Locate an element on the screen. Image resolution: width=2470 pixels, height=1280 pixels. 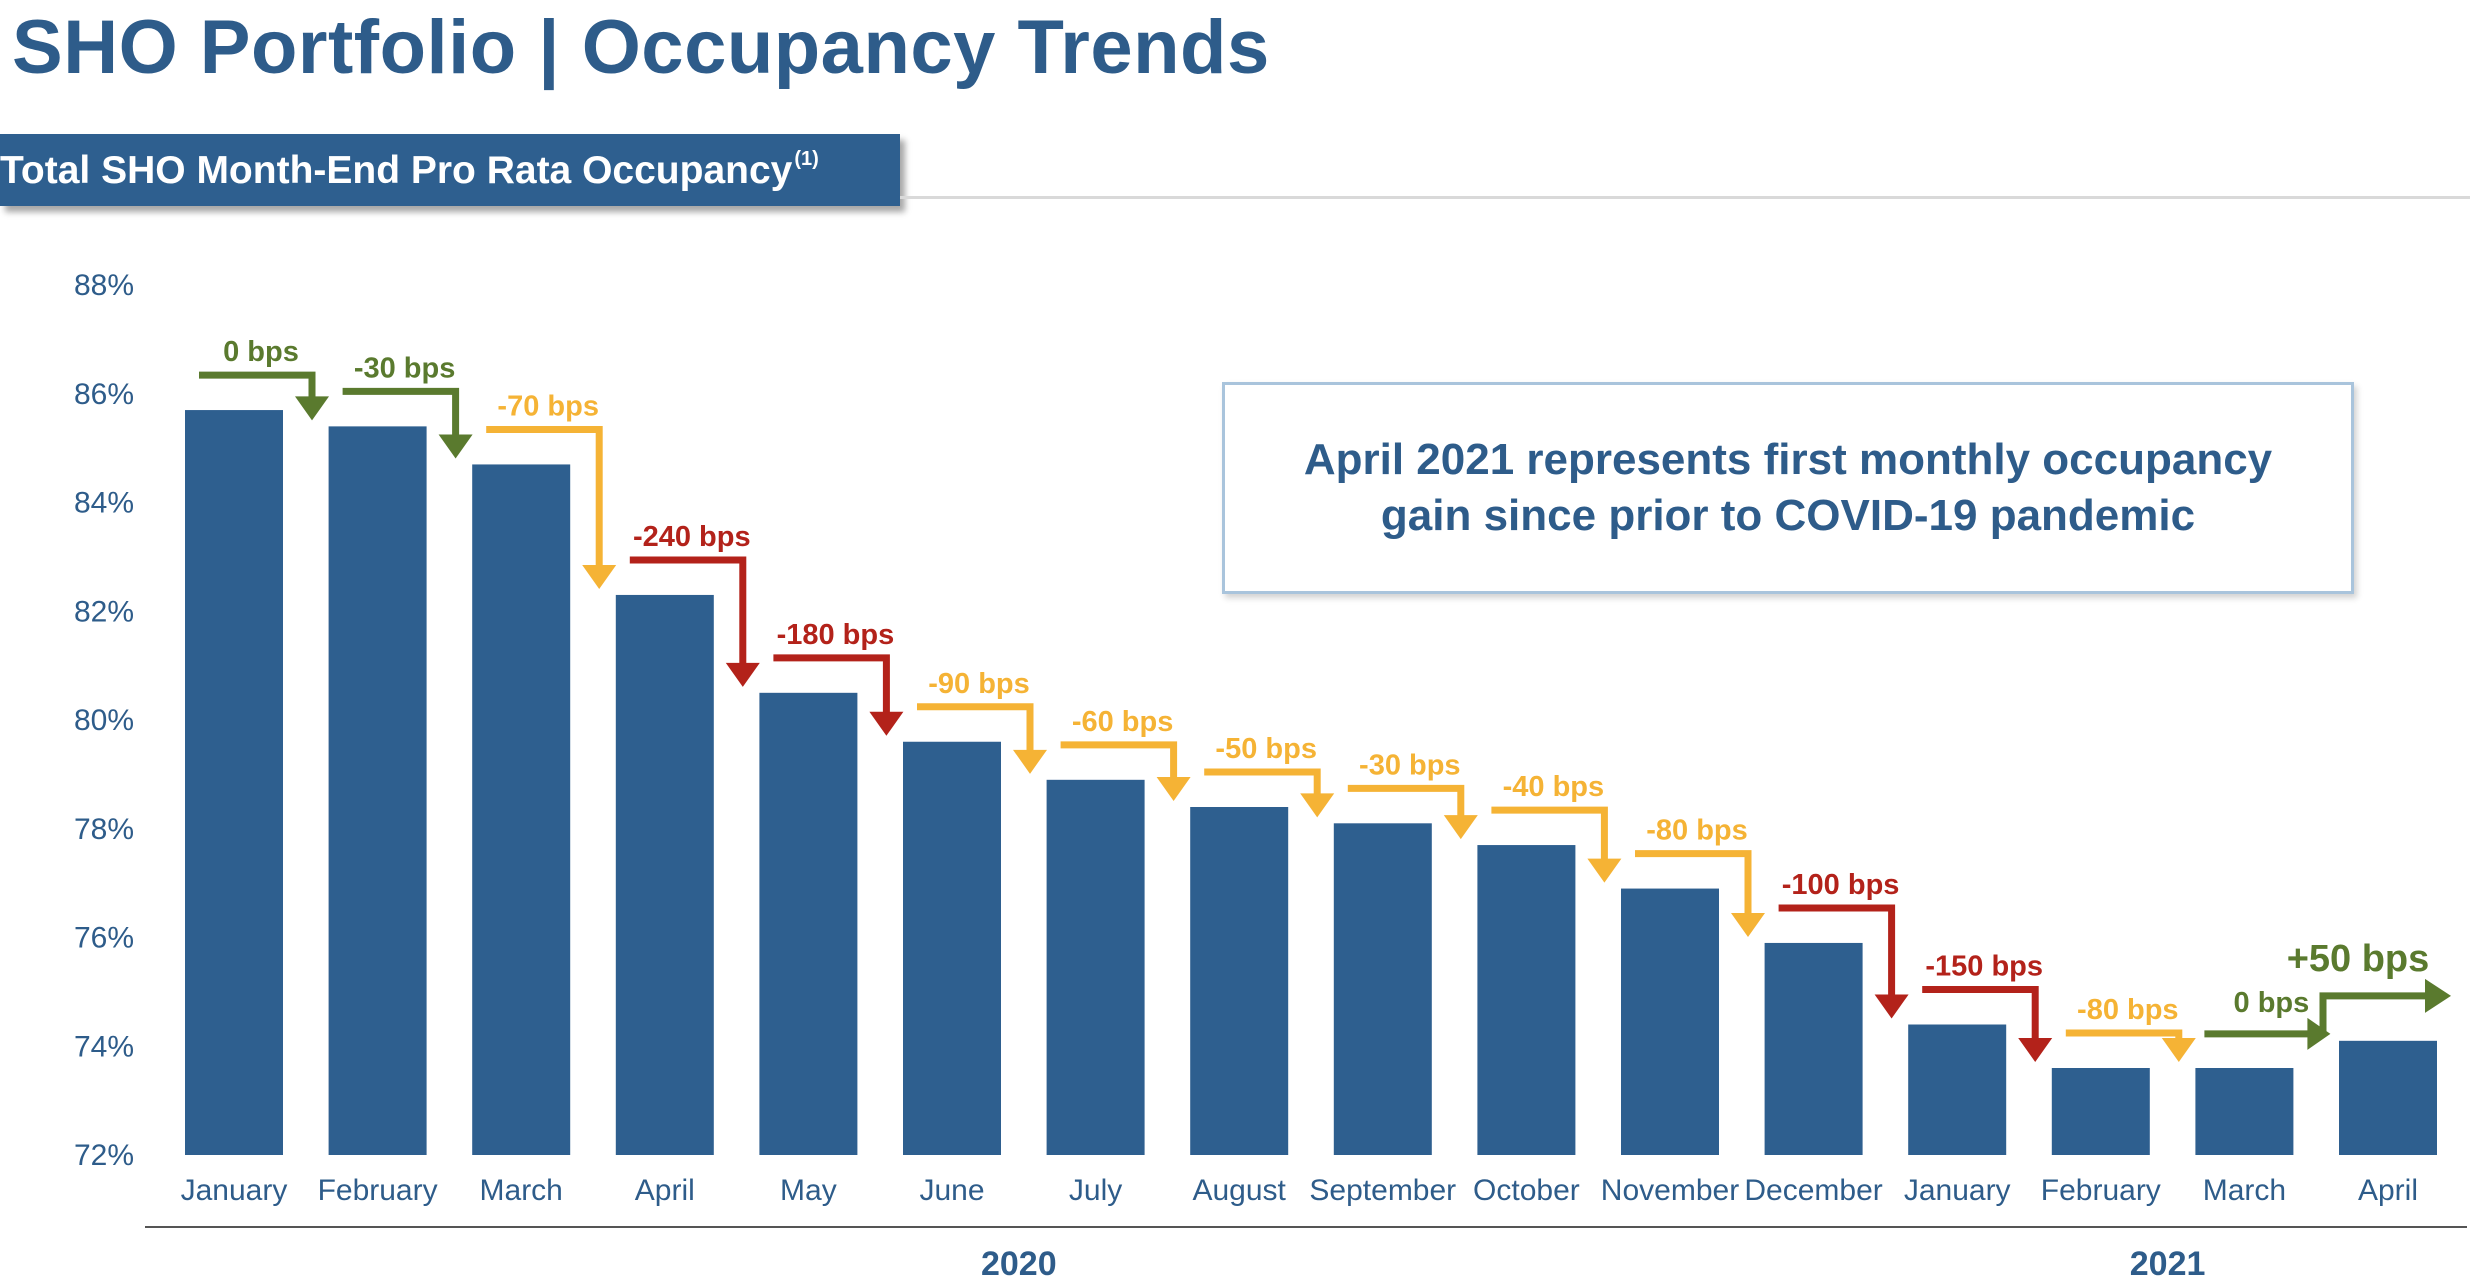
change-label: -150 bps is located at coordinates (1984, 967).